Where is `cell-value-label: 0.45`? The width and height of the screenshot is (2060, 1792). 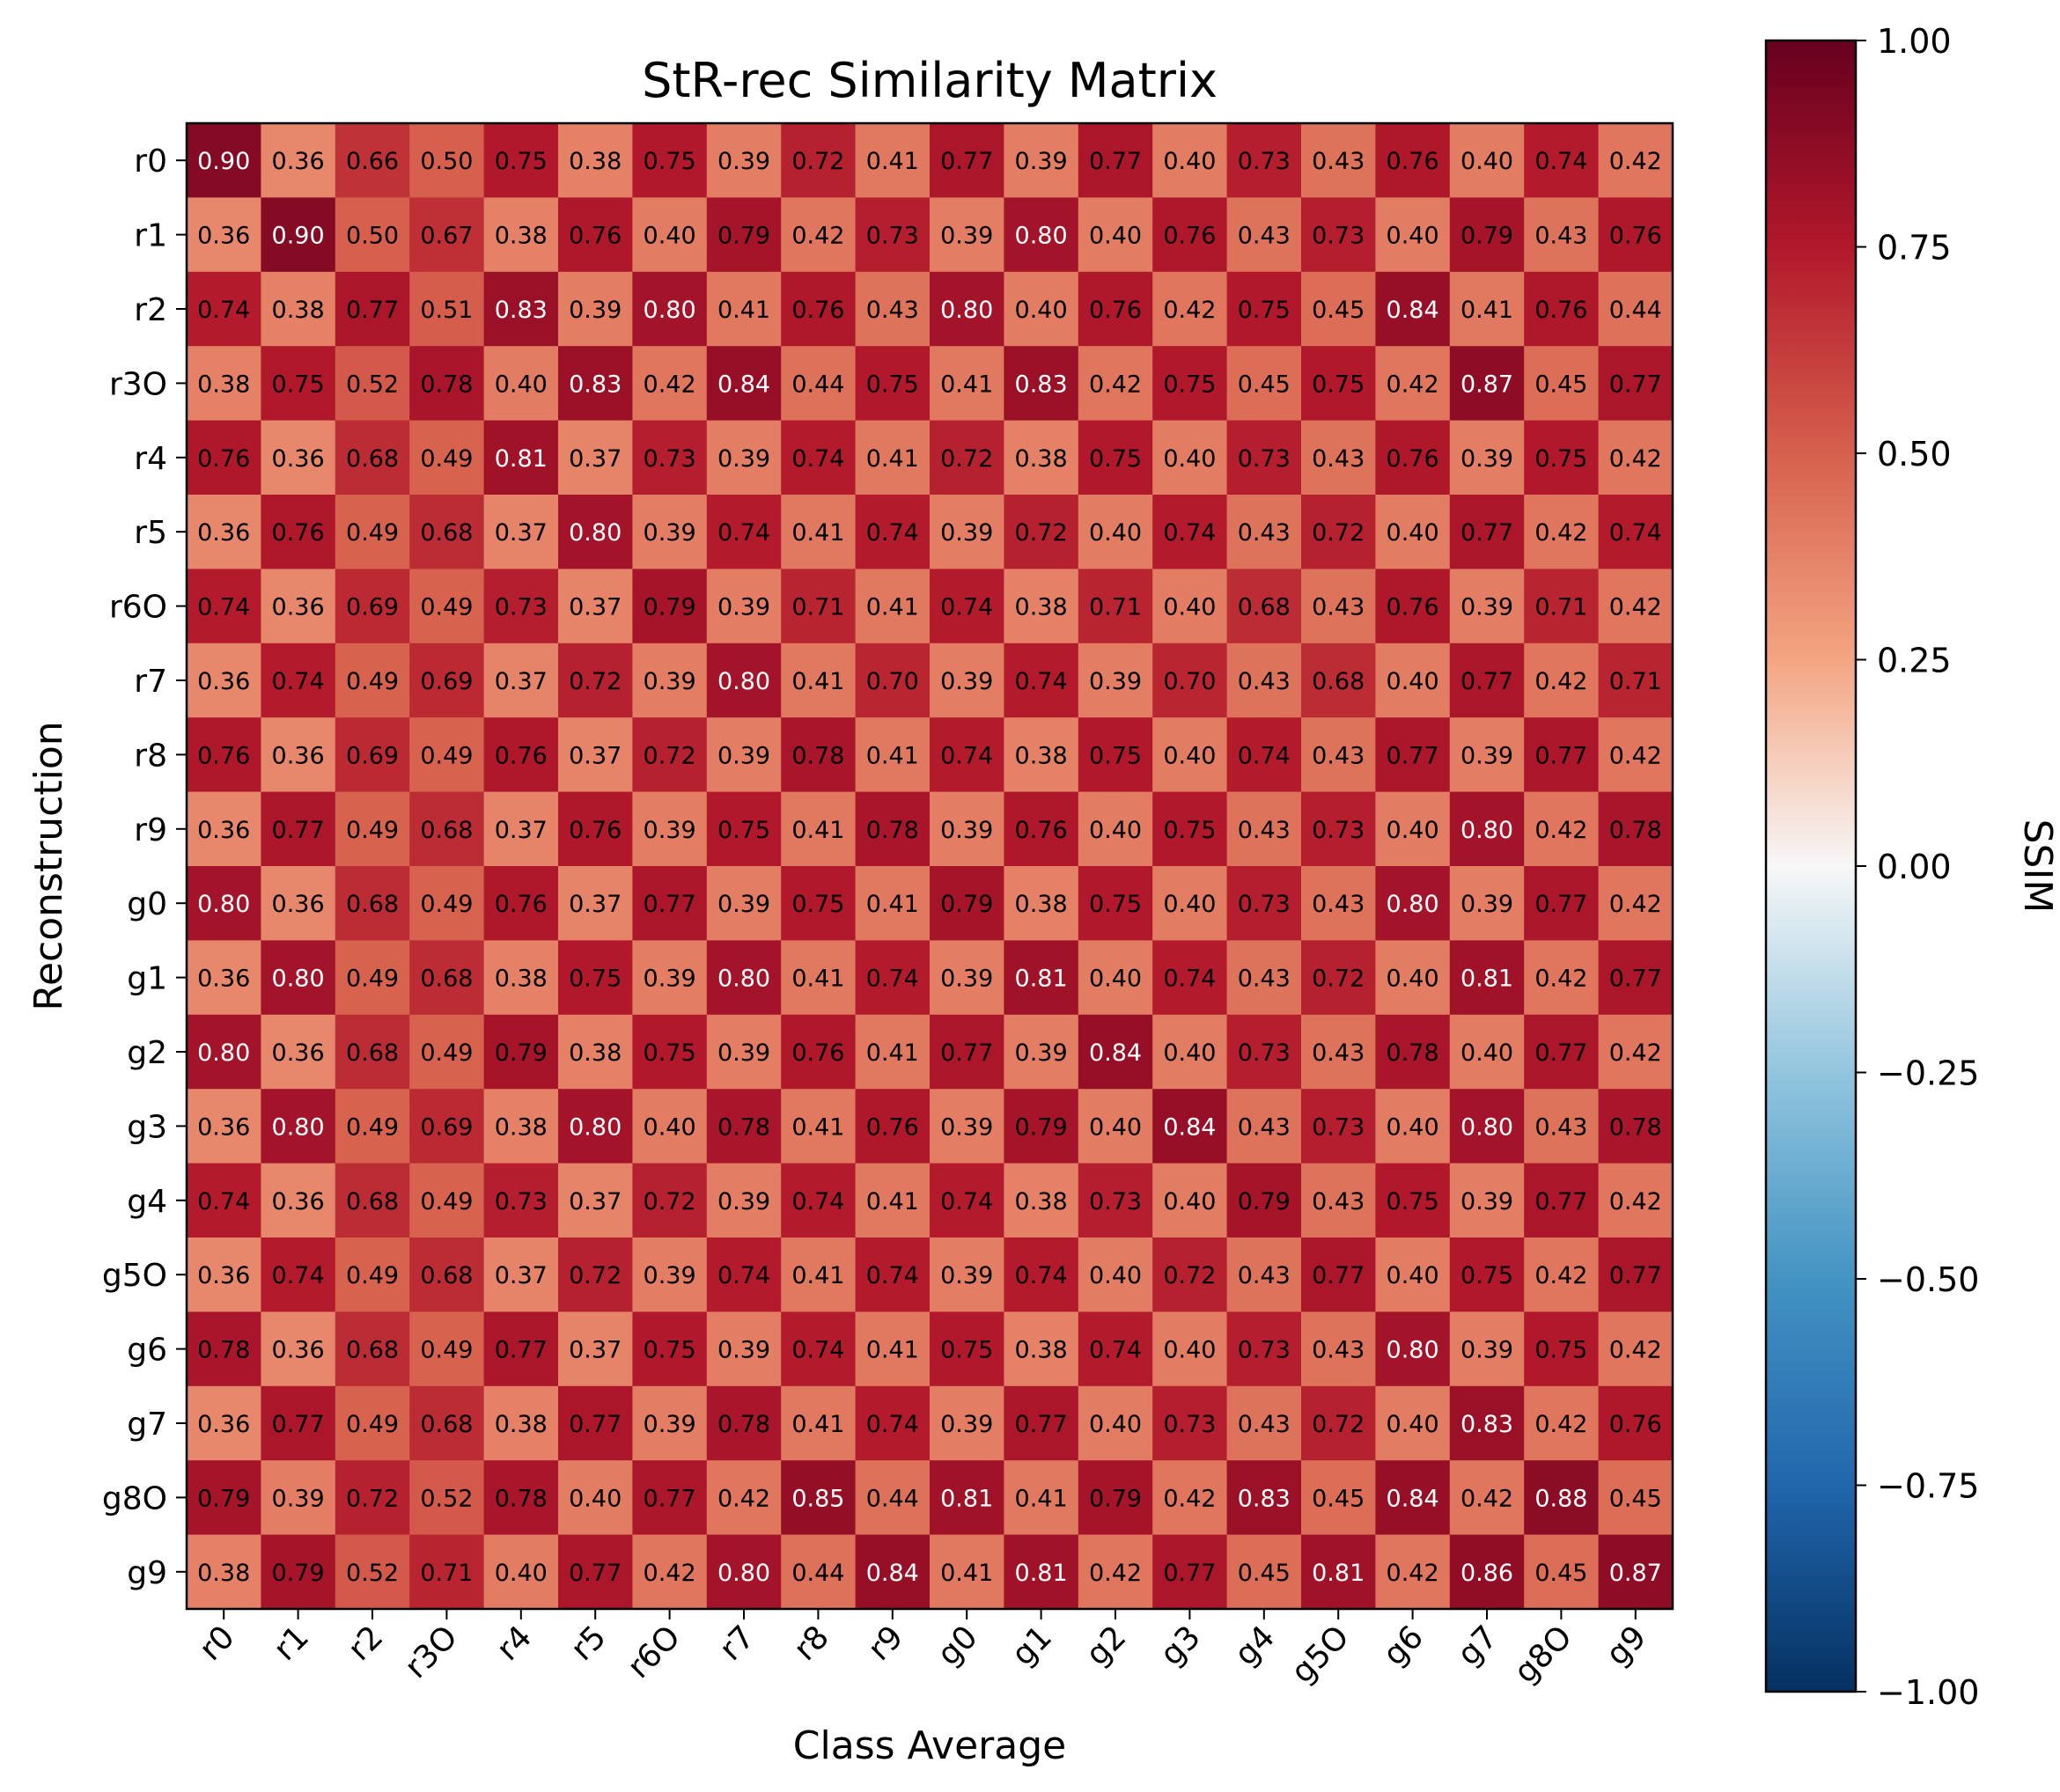
cell-value-label: 0.45 is located at coordinates (1338, 1498).